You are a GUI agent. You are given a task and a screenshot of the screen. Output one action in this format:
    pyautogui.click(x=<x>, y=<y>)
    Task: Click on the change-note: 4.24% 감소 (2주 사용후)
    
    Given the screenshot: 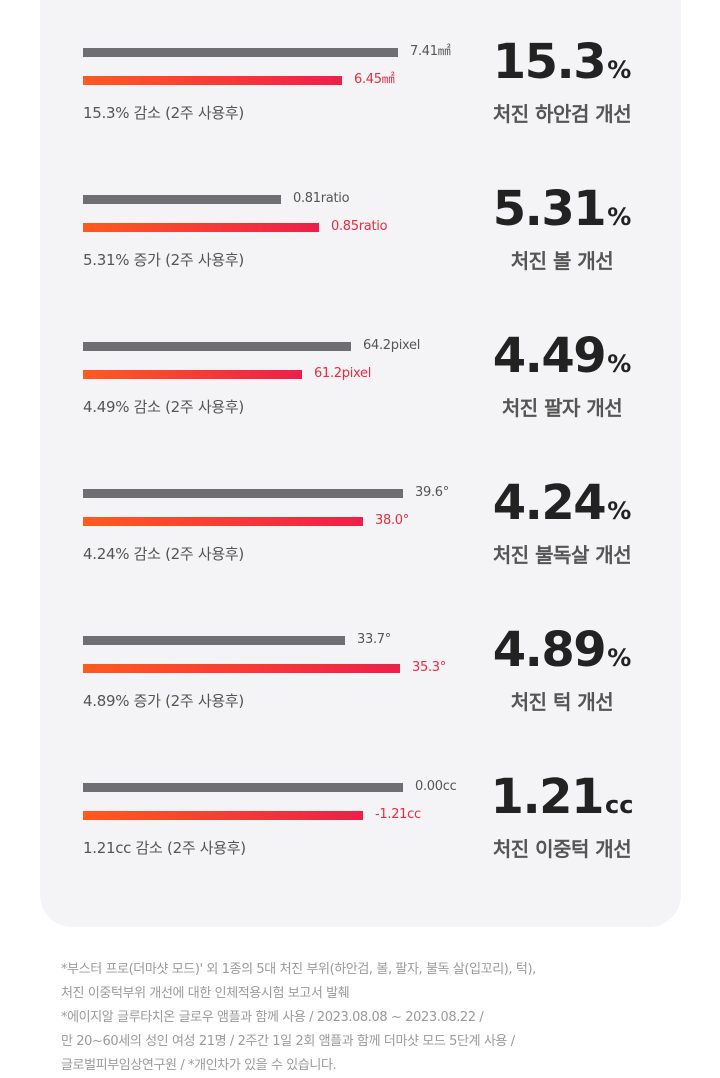 What is the action you would take?
    pyautogui.click(x=163, y=554)
    